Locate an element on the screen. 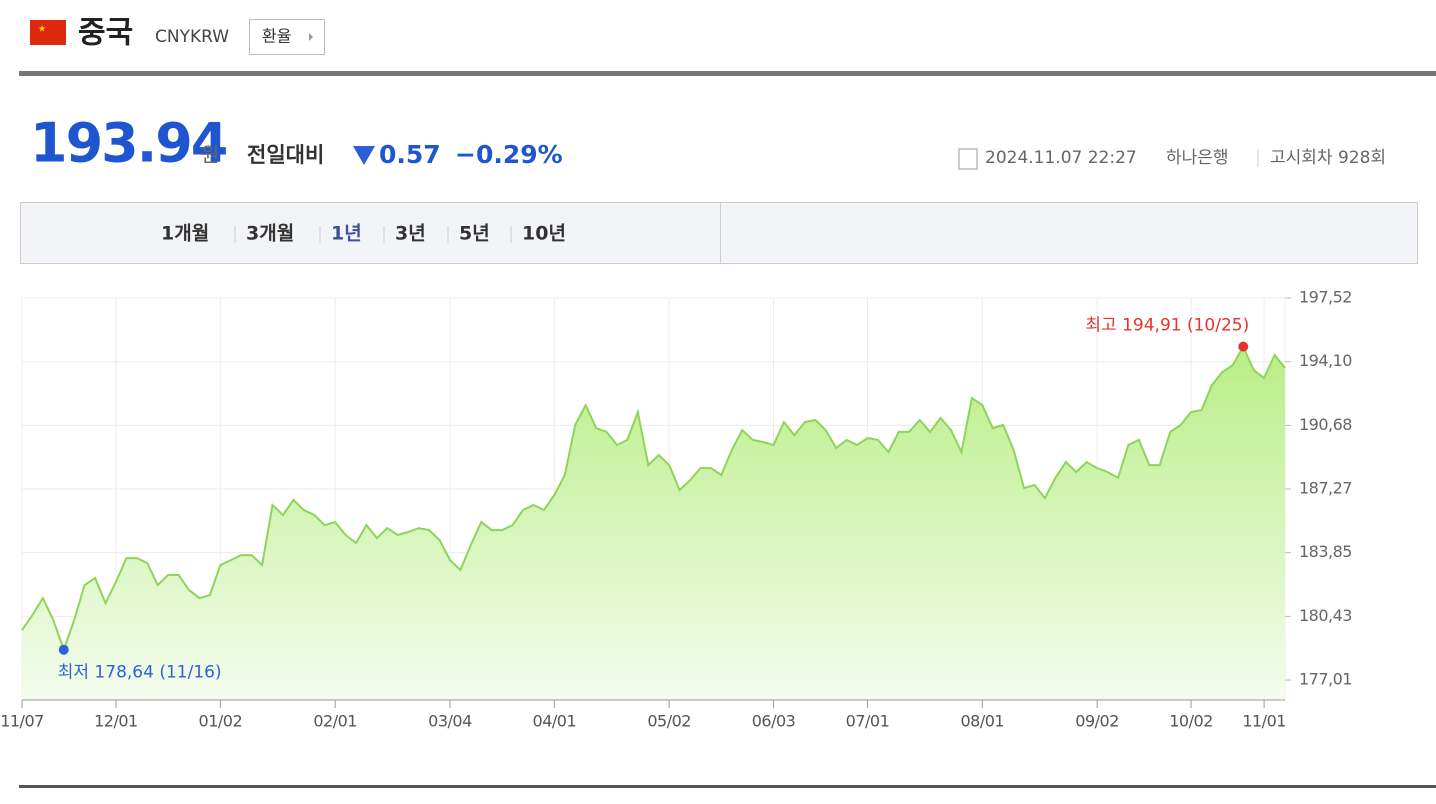 The width and height of the screenshot is (1436, 804). x-tick-label: 08/01 is located at coordinates (982, 721).